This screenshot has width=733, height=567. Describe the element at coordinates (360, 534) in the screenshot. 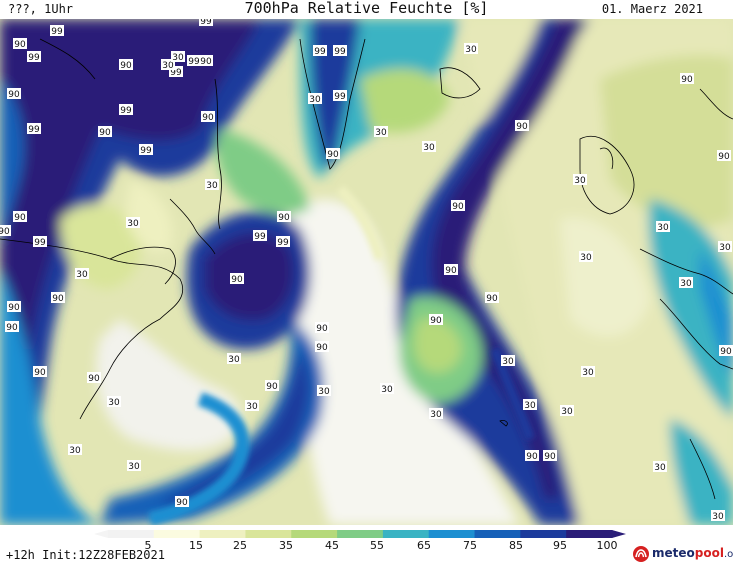

I see `colorbar` at that location.